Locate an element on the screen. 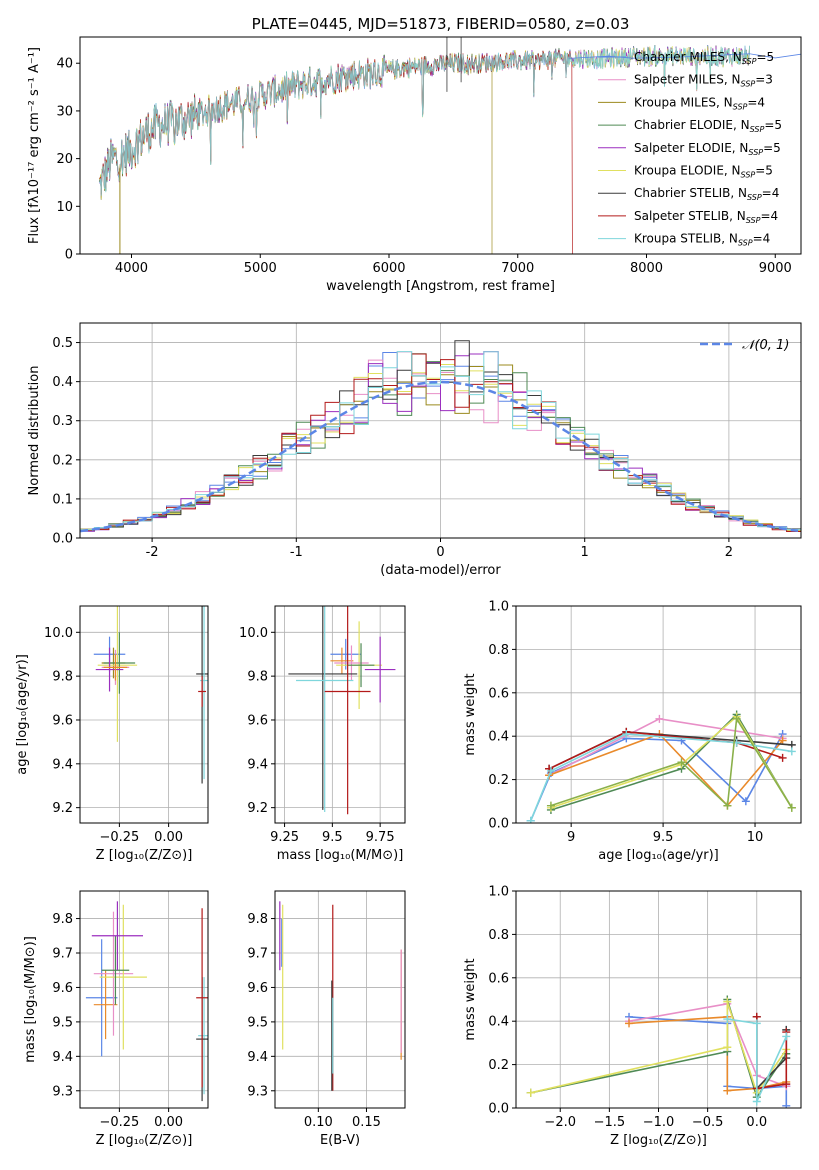 The image size is (819, 1170). x-tick-label: 10 is located at coordinates (755, 837).